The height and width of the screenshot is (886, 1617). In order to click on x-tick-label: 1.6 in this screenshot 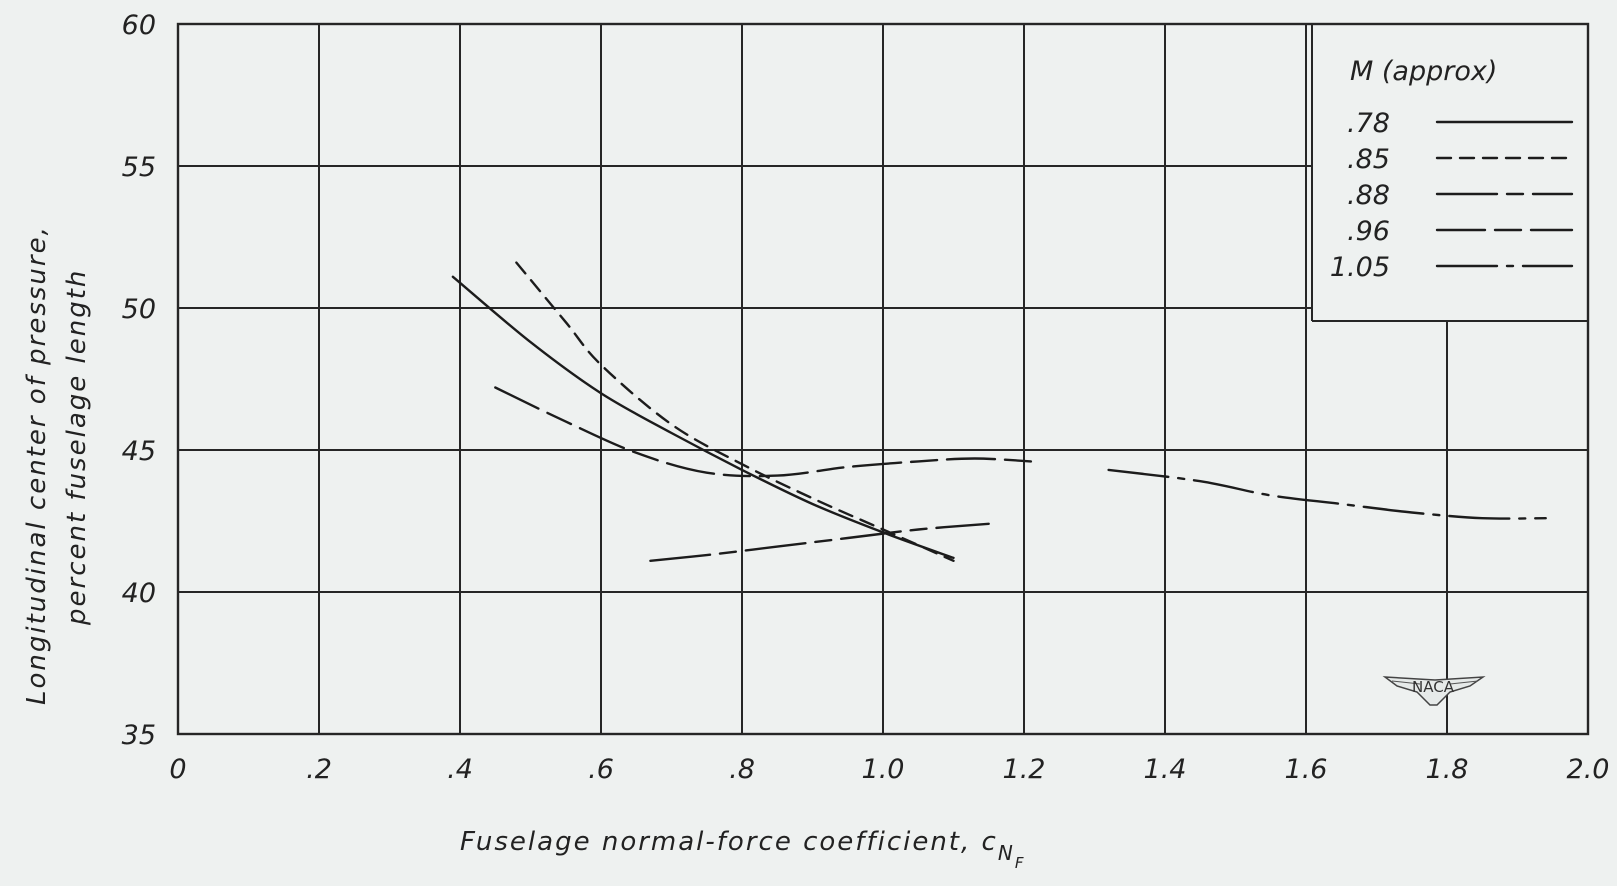, I will do `click(1306, 769)`.